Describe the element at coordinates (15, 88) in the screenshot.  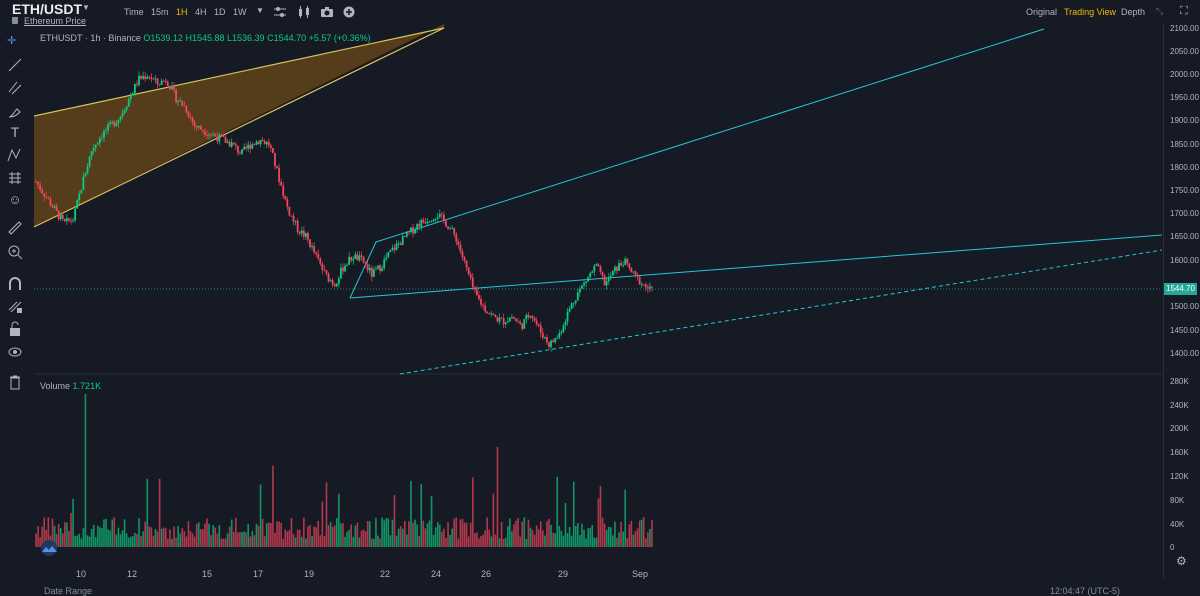
I see `fib-icon` at that location.